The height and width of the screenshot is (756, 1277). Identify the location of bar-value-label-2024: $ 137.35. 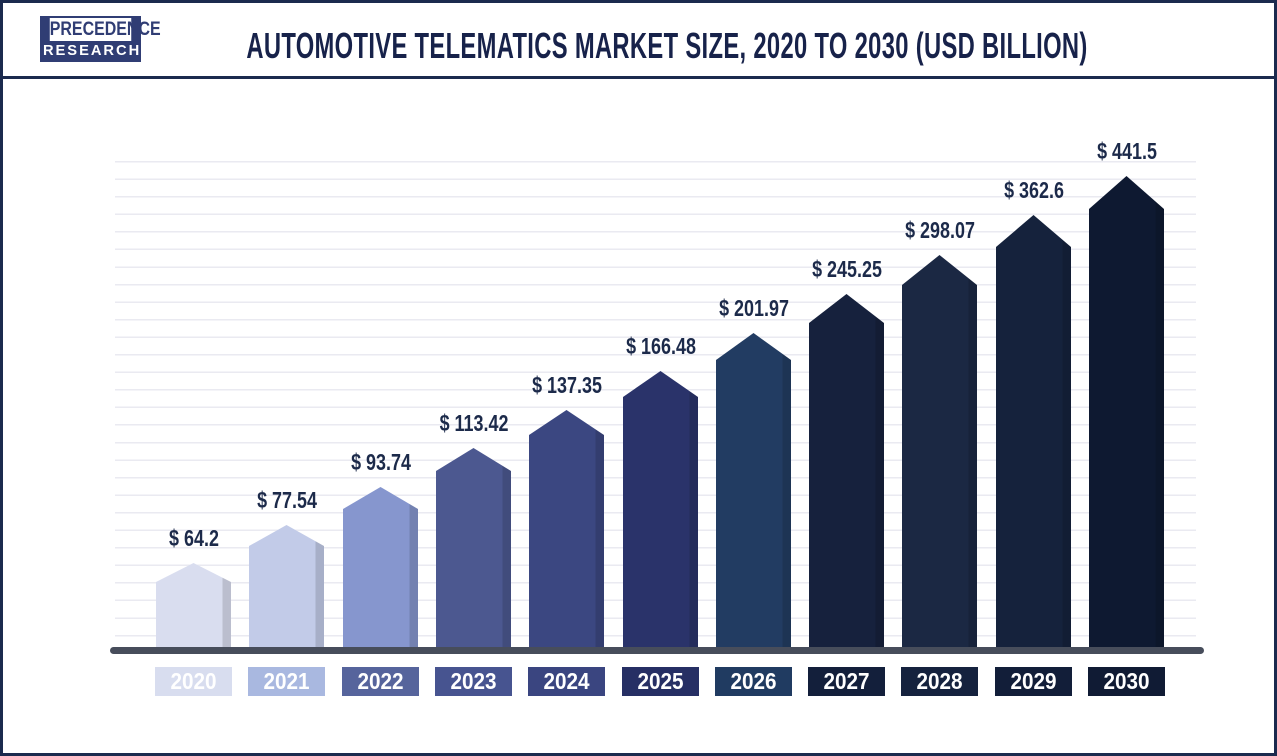
(566, 385).